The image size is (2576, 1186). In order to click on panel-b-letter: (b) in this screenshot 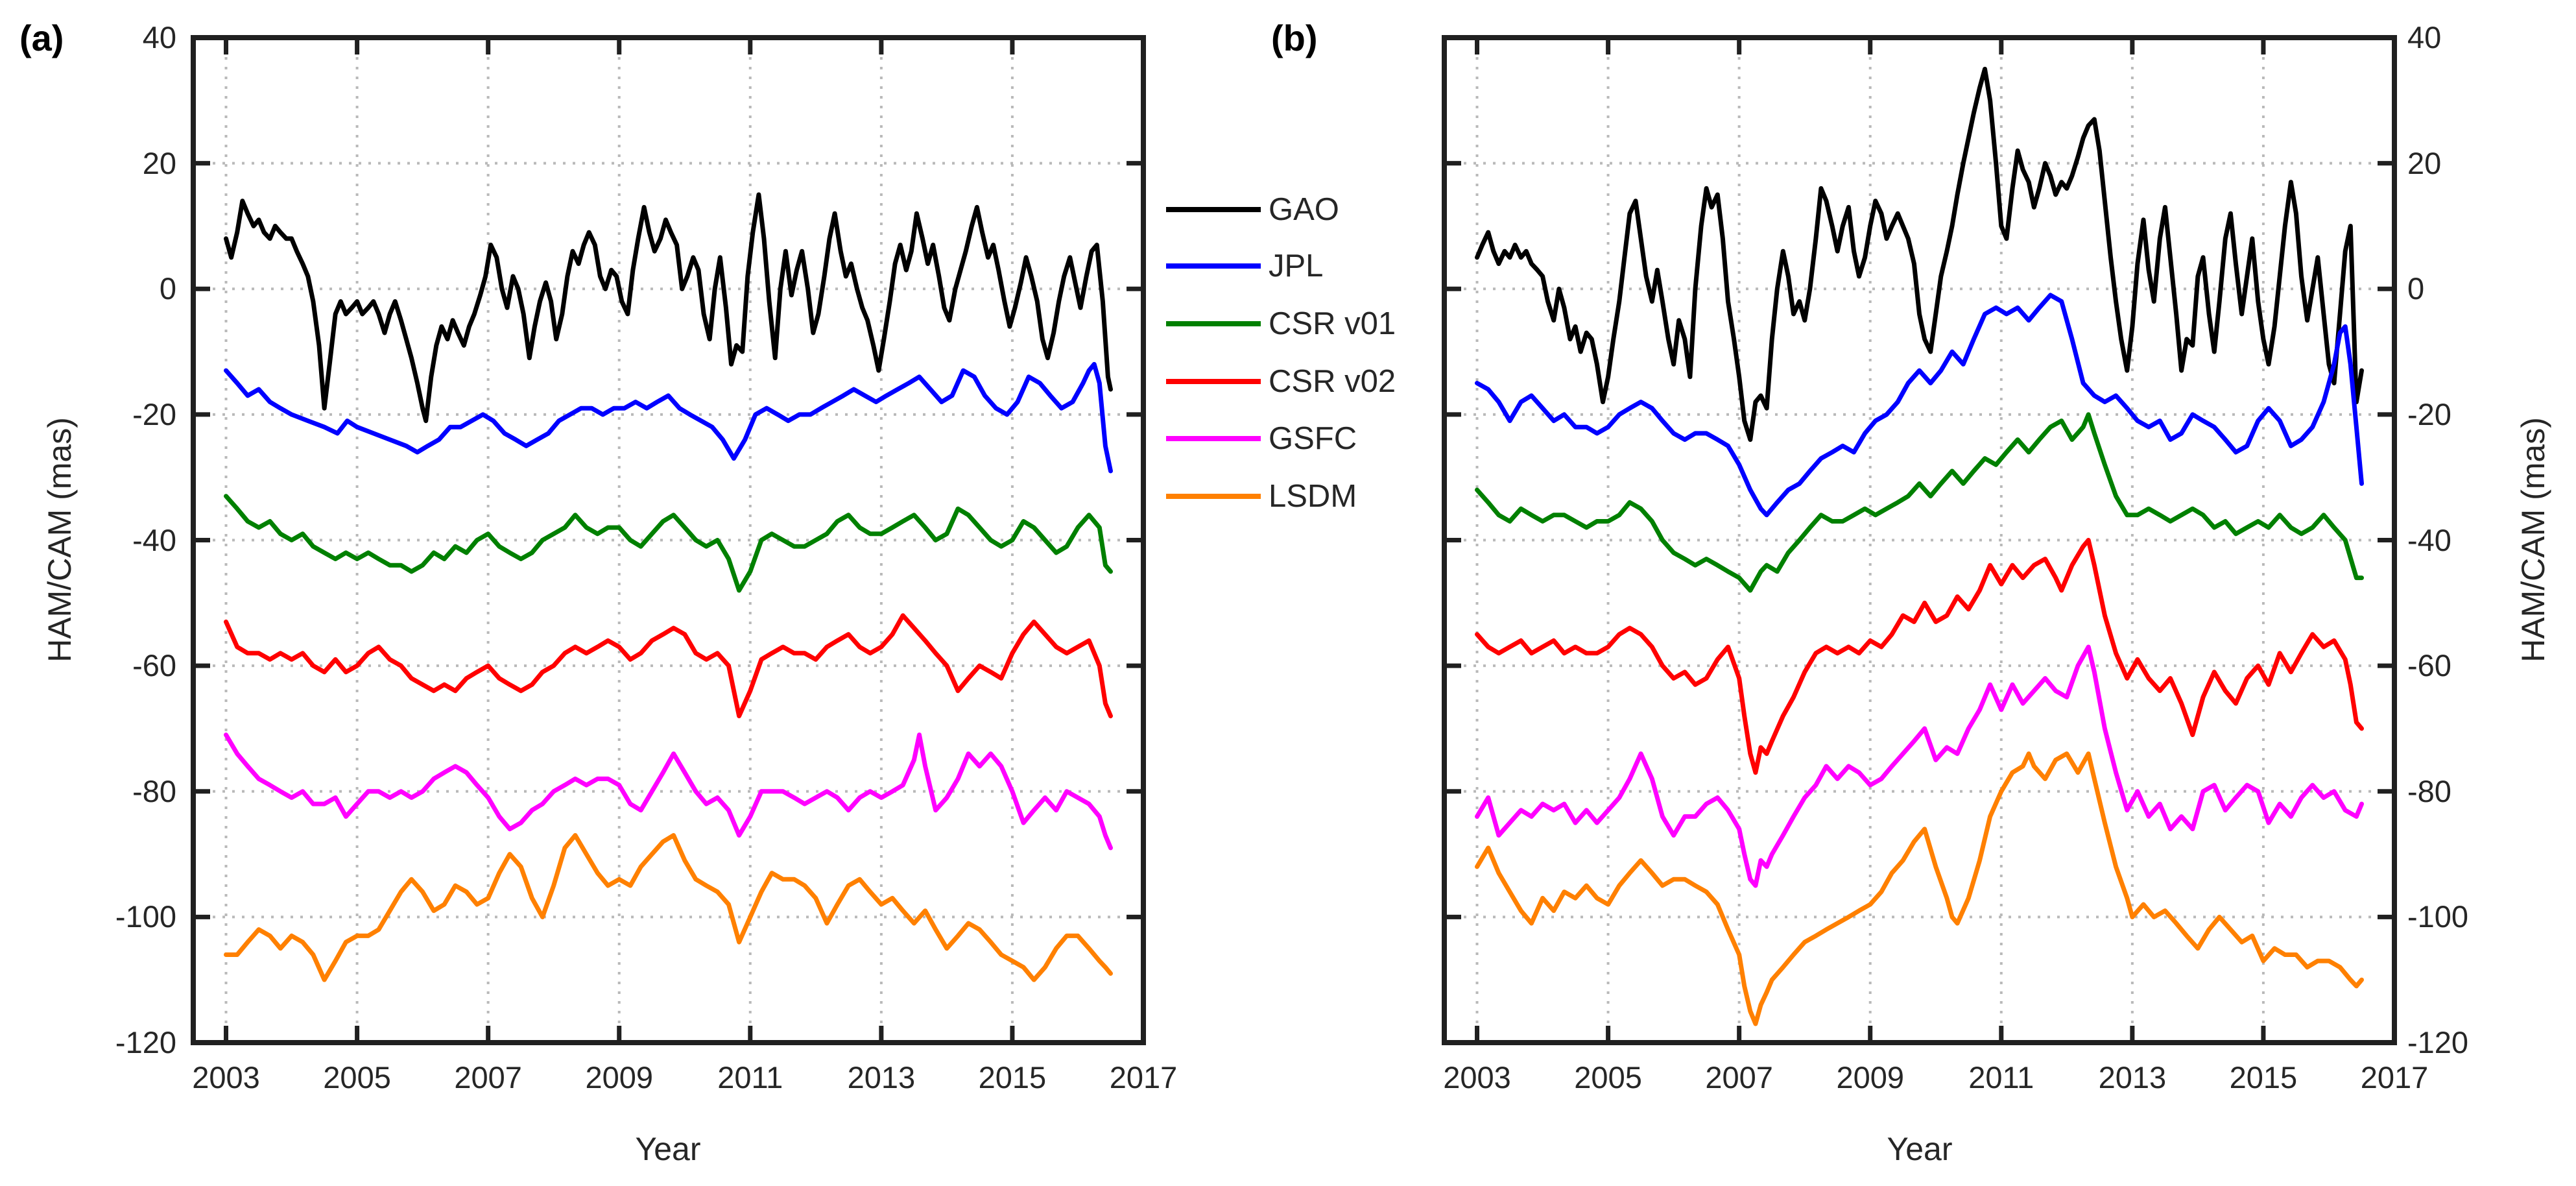, I will do `click(1294, 38)`.